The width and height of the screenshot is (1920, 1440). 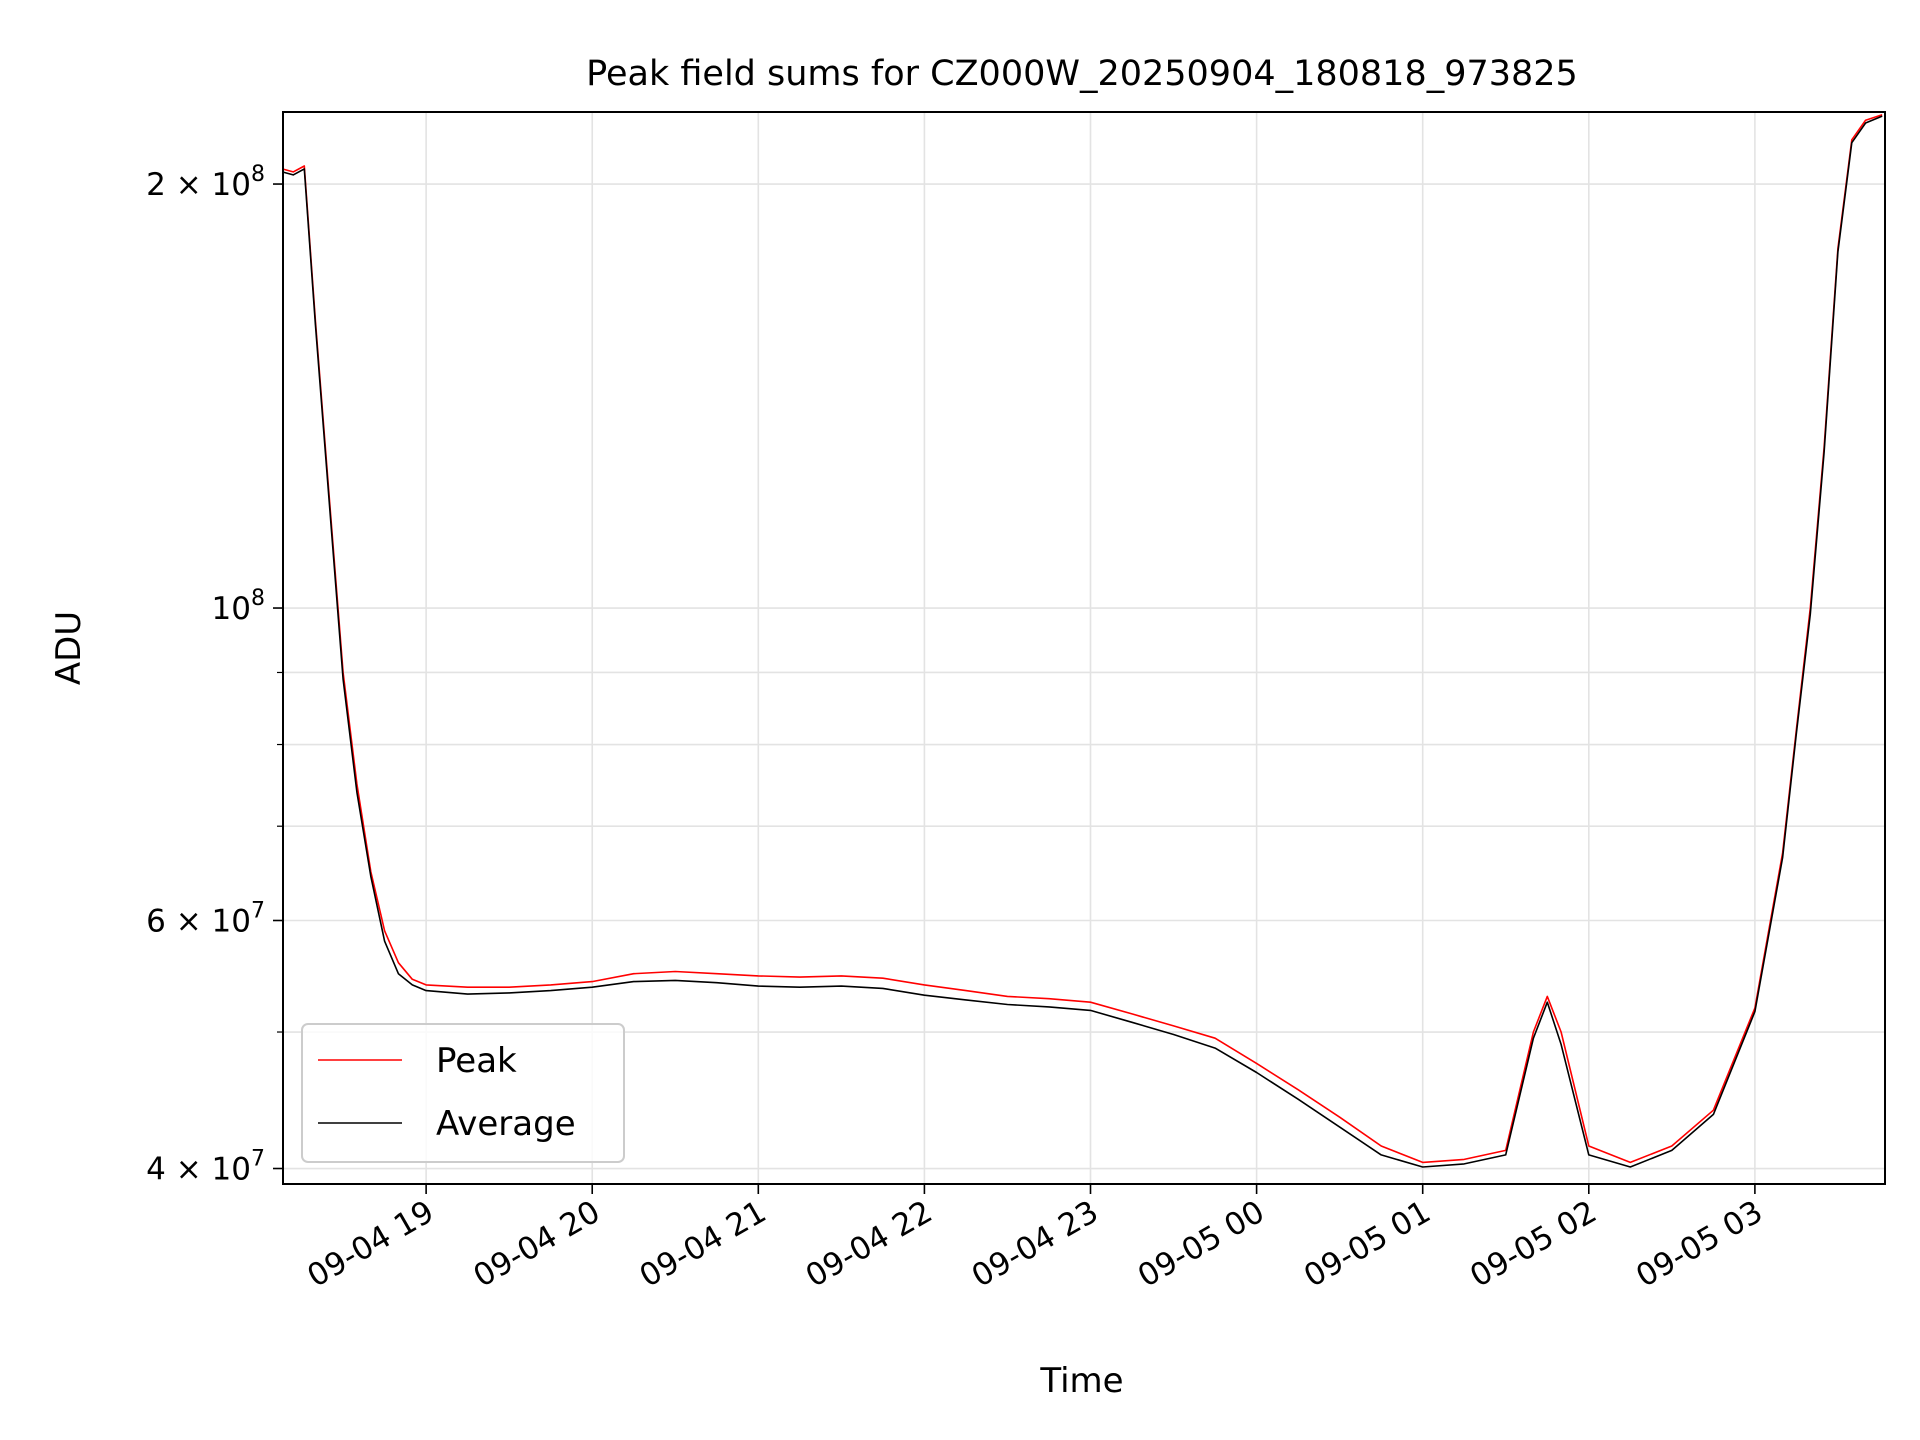 What do you see at coordinates (205, 182) in the screenshot?
I see `y-tick-label: 2 × 108` at bounding box center [205, 182].